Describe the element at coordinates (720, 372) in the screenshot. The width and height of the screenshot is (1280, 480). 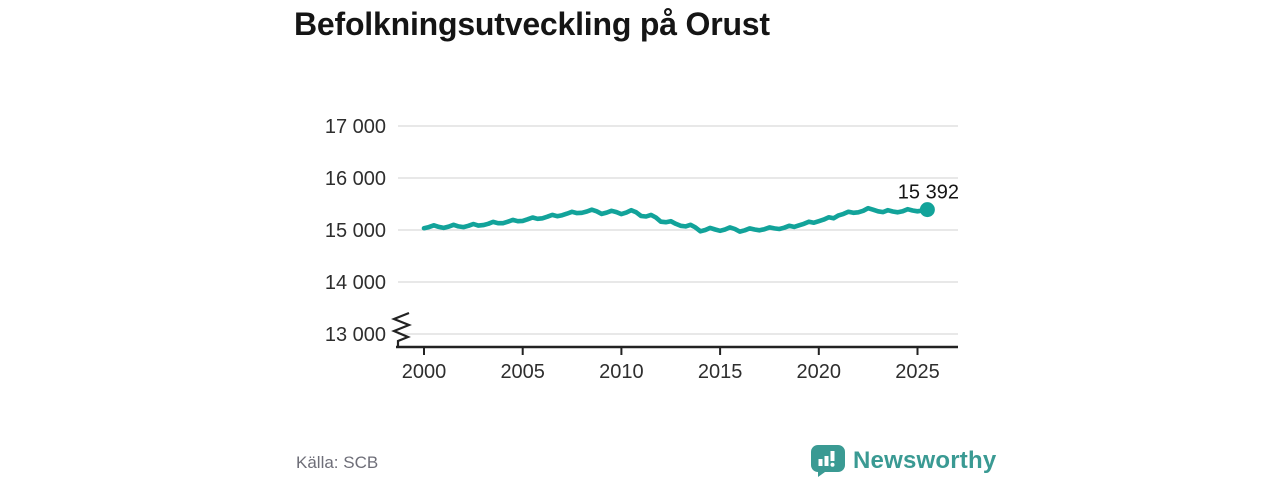
I see `x-tick-label: 2015` at that location.